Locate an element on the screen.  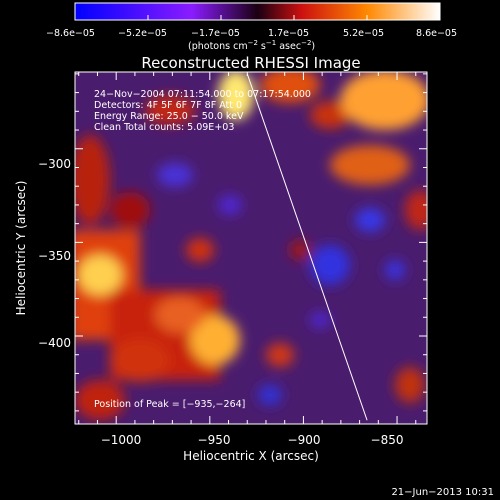
y-tick-label: −350 is located at coordinates (54, 256).